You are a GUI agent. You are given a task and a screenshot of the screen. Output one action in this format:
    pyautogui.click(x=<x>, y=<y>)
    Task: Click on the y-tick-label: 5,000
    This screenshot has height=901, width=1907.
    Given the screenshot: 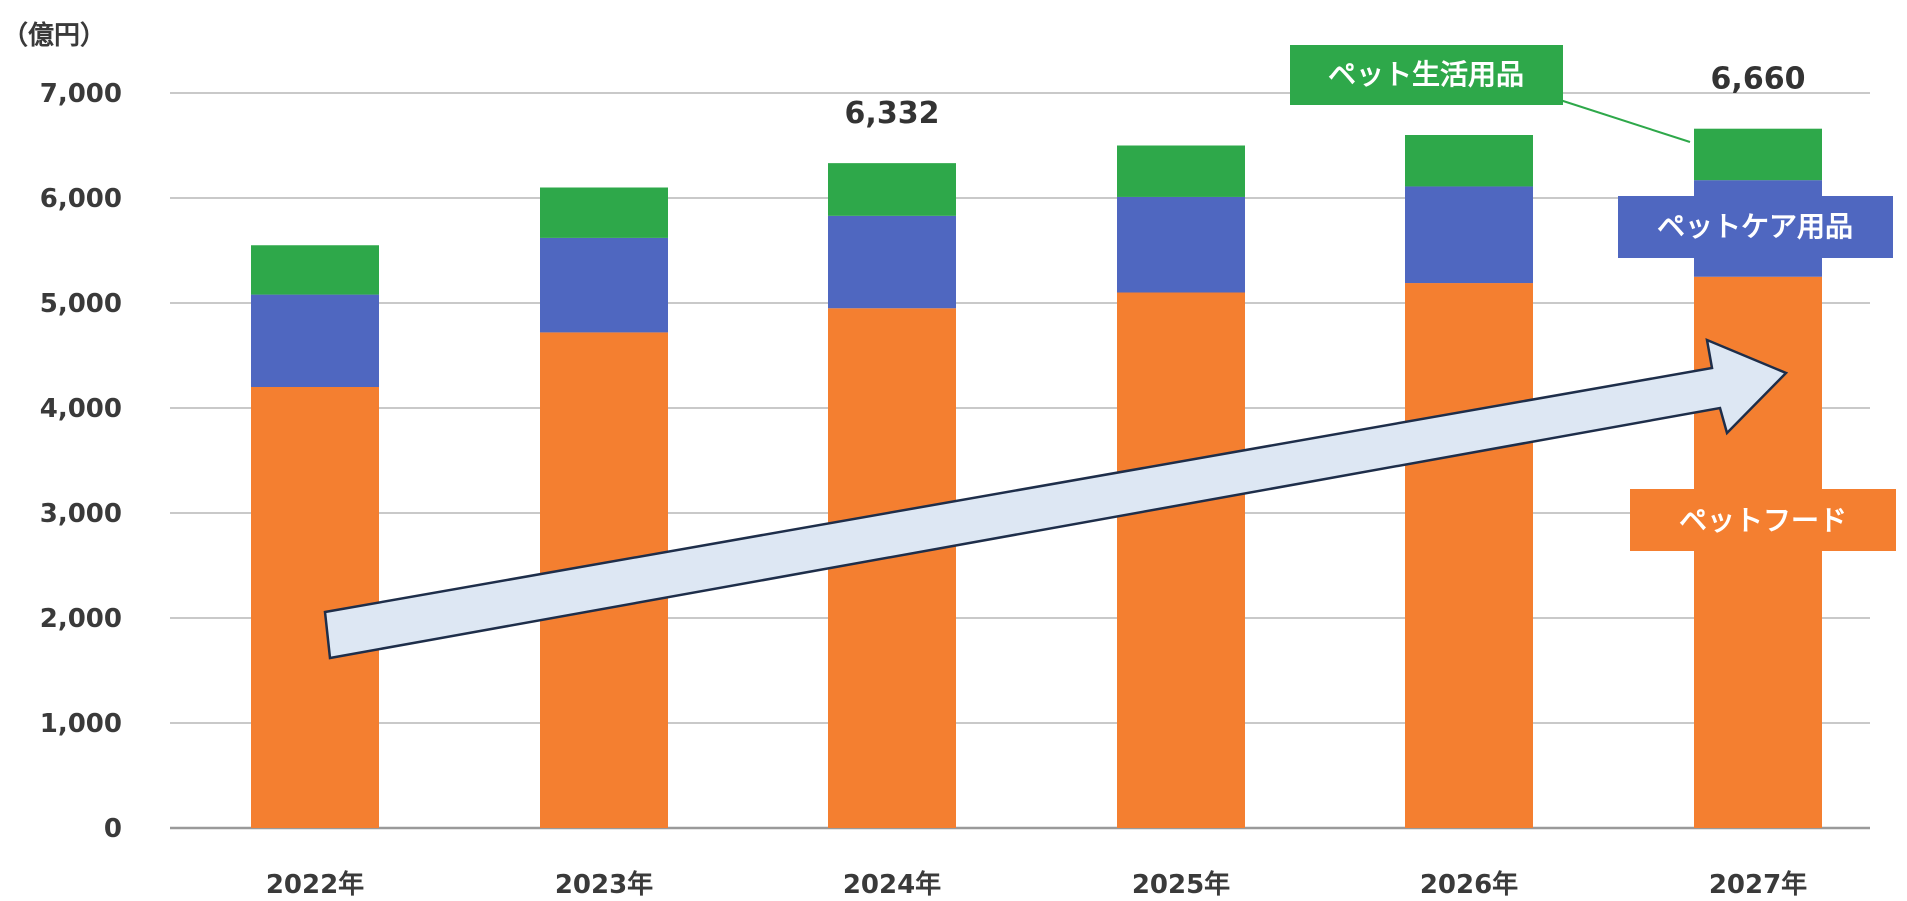 What is the action you would take?
    pyautogui.click(x=81, y=304)
    